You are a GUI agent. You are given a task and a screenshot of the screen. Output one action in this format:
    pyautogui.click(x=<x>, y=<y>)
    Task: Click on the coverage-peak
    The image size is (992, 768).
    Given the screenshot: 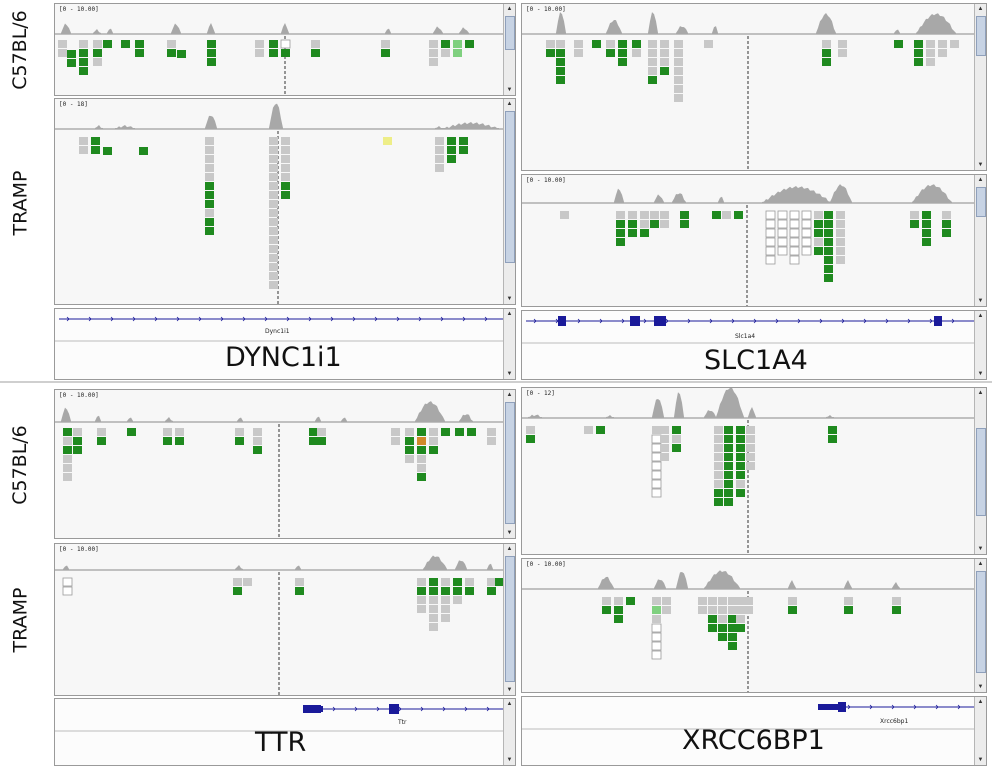 What is the action you would take?
    pyautogui.click(x=461, y=565)
    